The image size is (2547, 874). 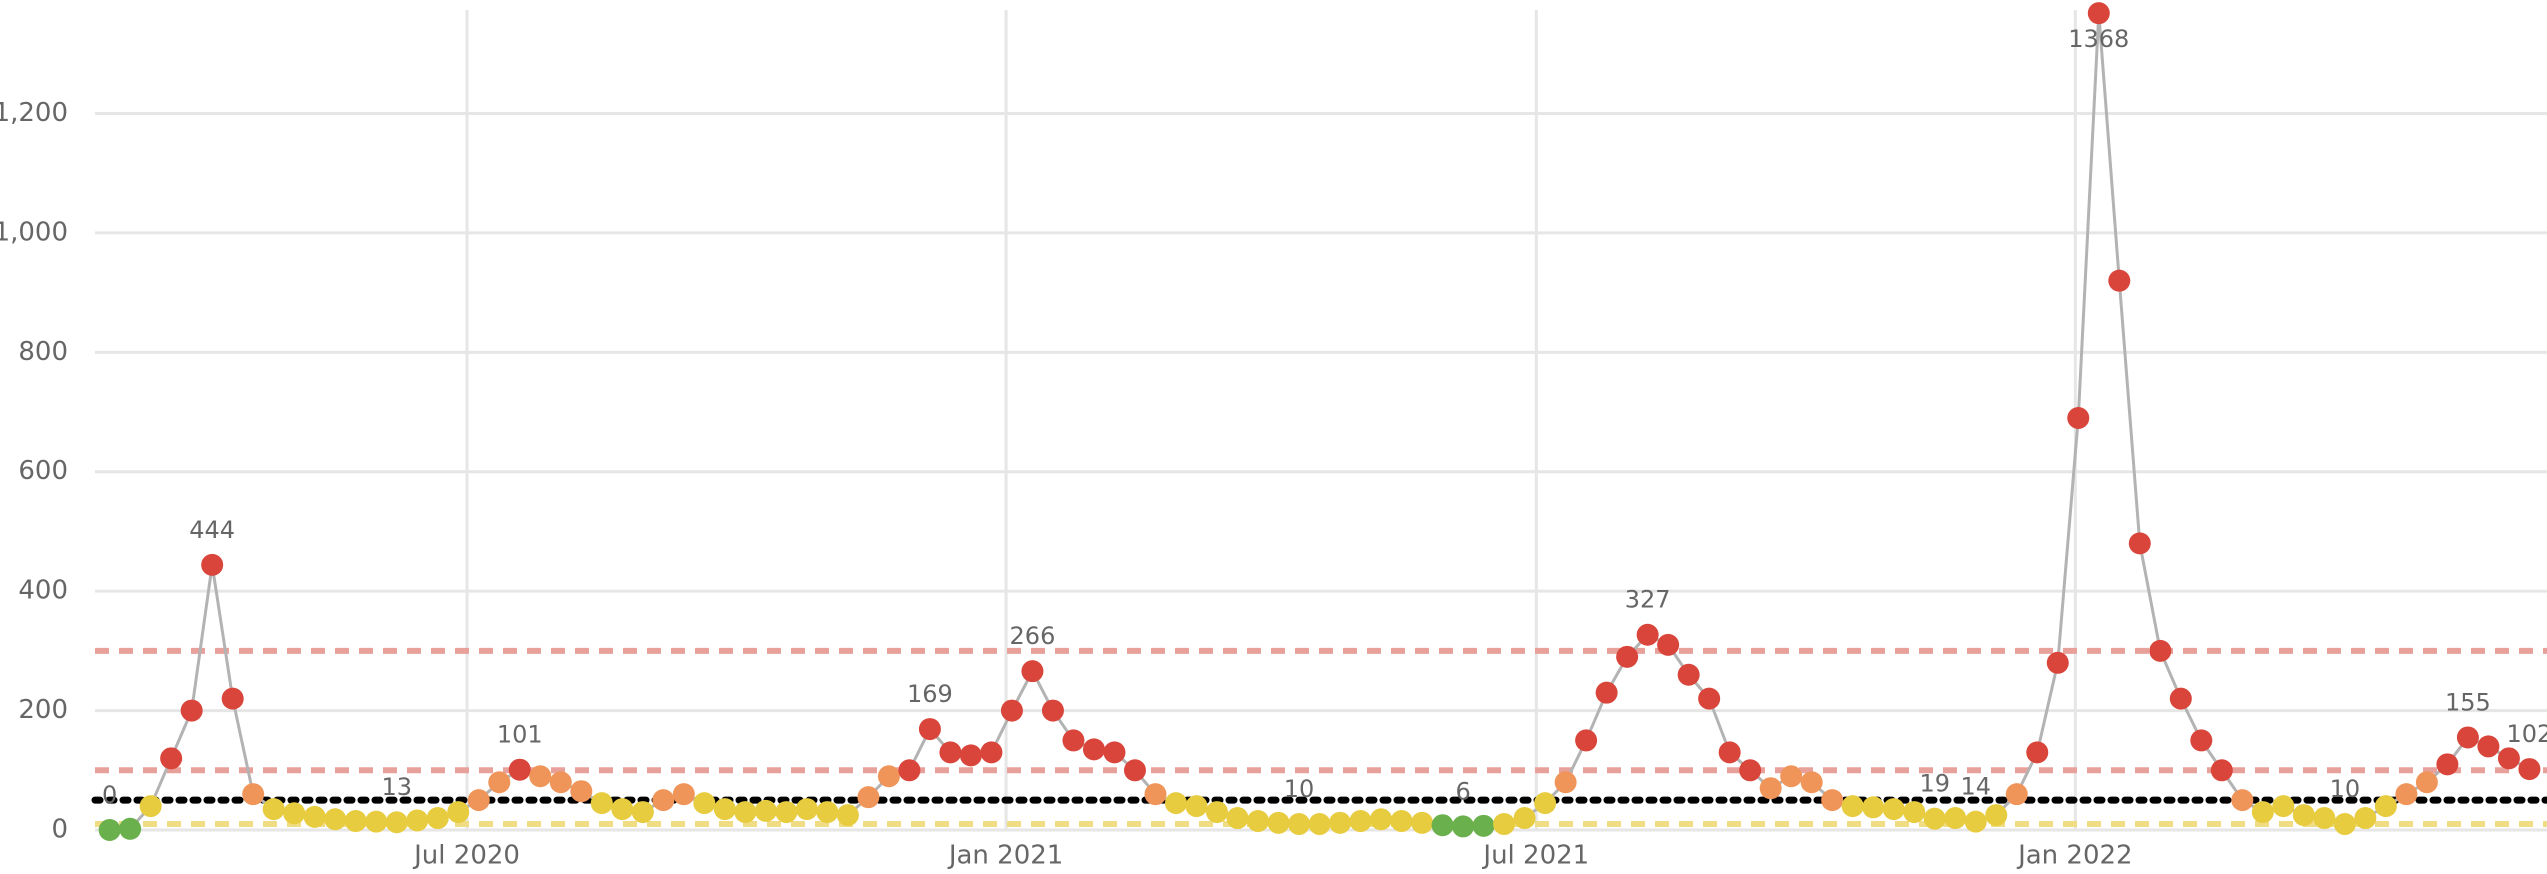 I want to click on y-tick-label: 800, so click(x=43, y=352).